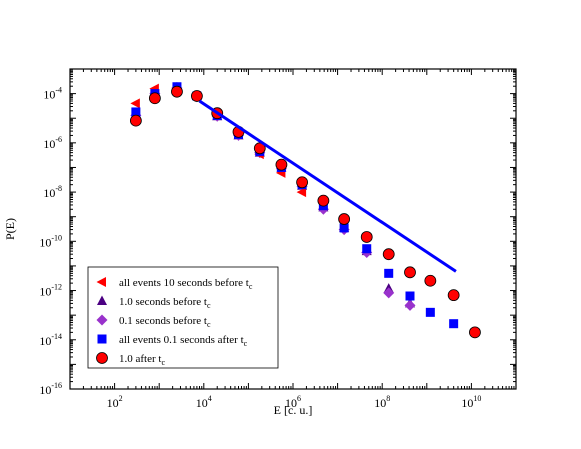 This screenshot has height=449, width=581. I want to click on legend-box, so click(183, 317).